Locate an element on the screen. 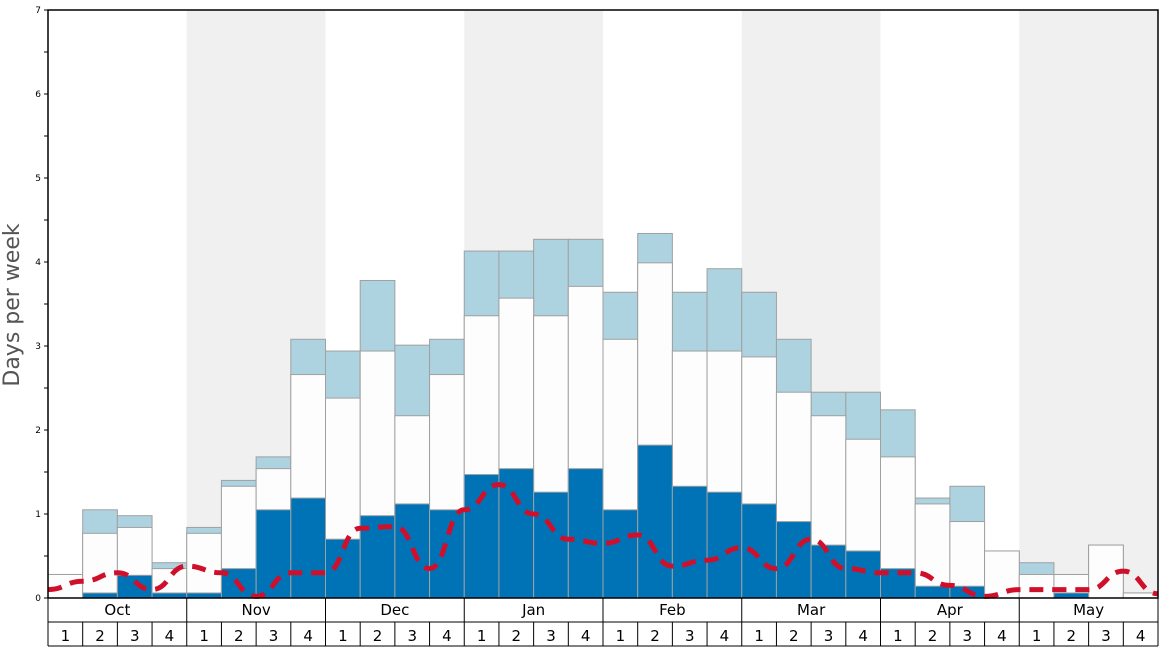 This screenshot has height=648, width=1168. y-tick-label: 3 is located at coordinates (38, 347).